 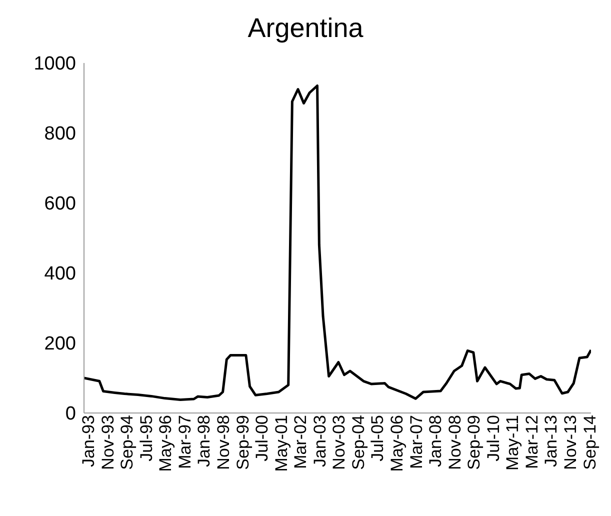 What do you see at coordinates (474, 442) in the screenshot?
I see `x-tick-label: Sep-09` at bounding box center [474, 442].